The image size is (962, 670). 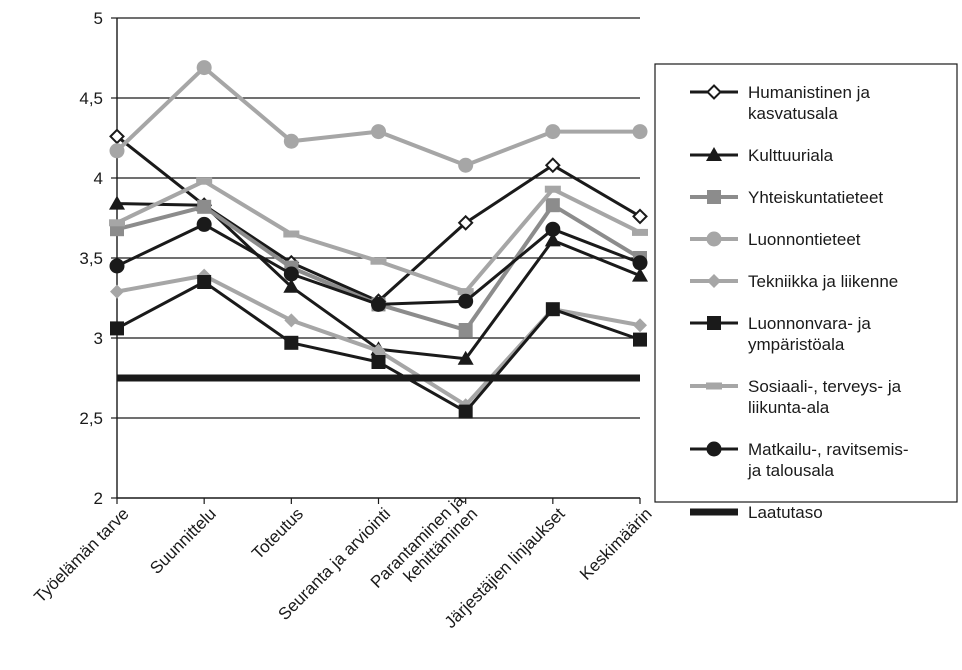 I want to click on legend-label: Luonnontieteet, so click(x=804, y=239).